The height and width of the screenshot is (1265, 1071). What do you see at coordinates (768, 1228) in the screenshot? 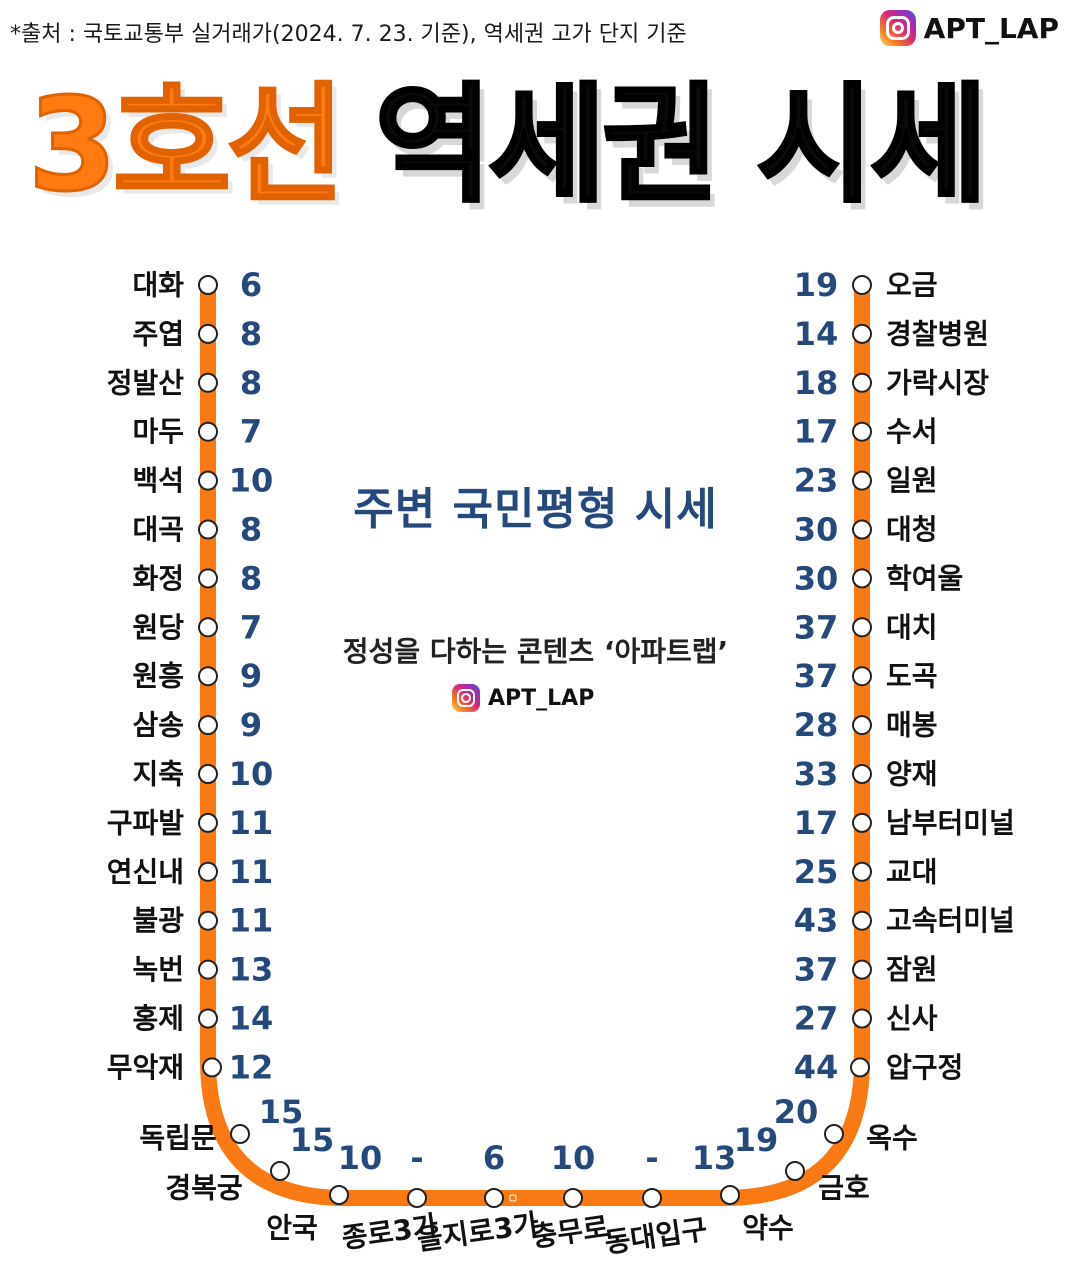
I see `station-name: 약수` at bounding box center [768, 1228].